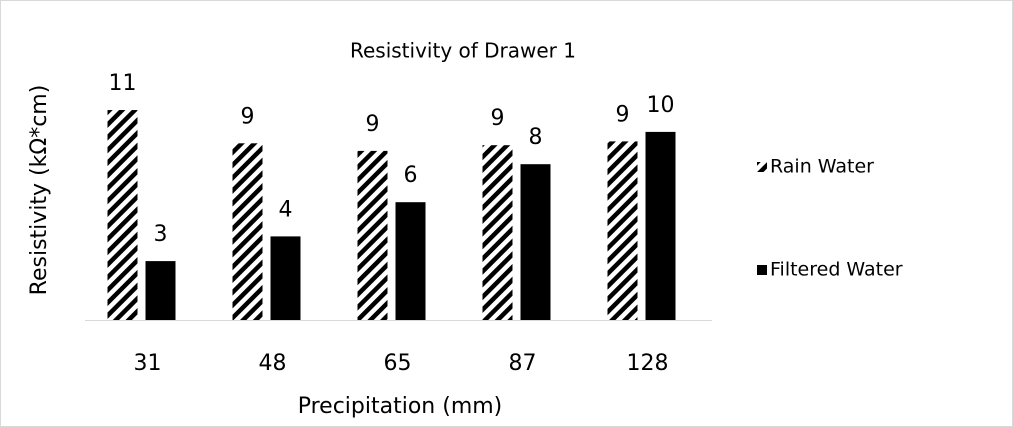 Image resolution: width=1013 pixels, height=427 pixels. I want to click on x-tick-label: 31, so click(148, 363).